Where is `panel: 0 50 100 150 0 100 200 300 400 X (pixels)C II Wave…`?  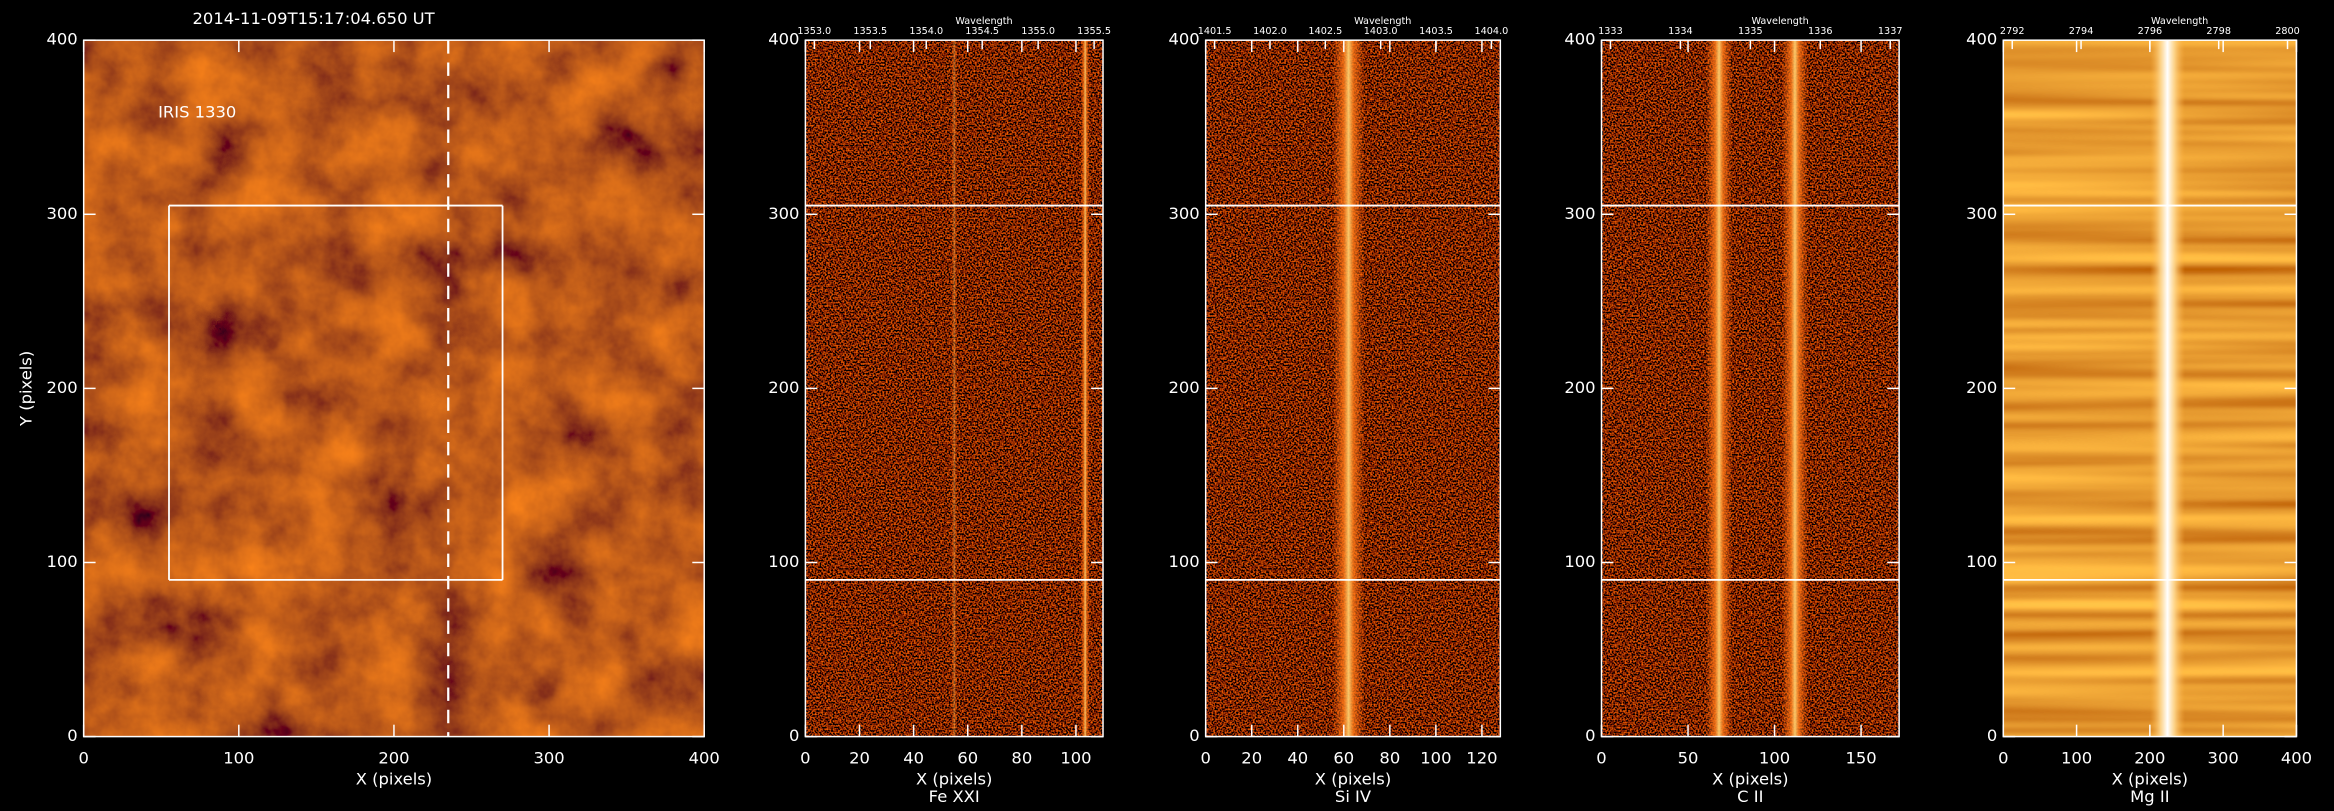 panel: 0 50 100 150 0 100 200 300 400 X (pixels)C II Wave… is located at coordinates (1733, 411).